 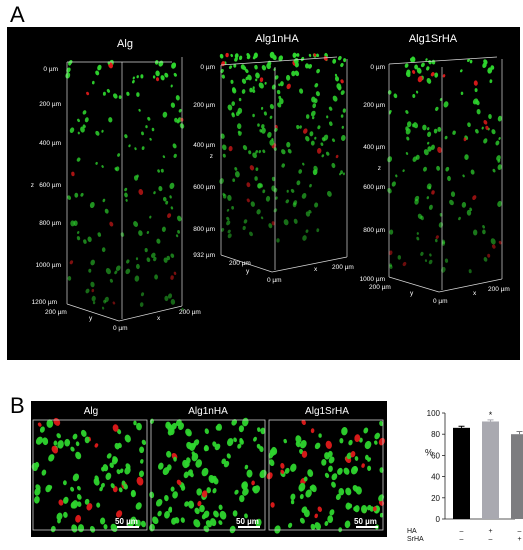 What do you see at coordinates (464, 535) in the screenshot?
I see `condition-rows: HA – + –SrHA – – +` at bounding box center [464, 535].